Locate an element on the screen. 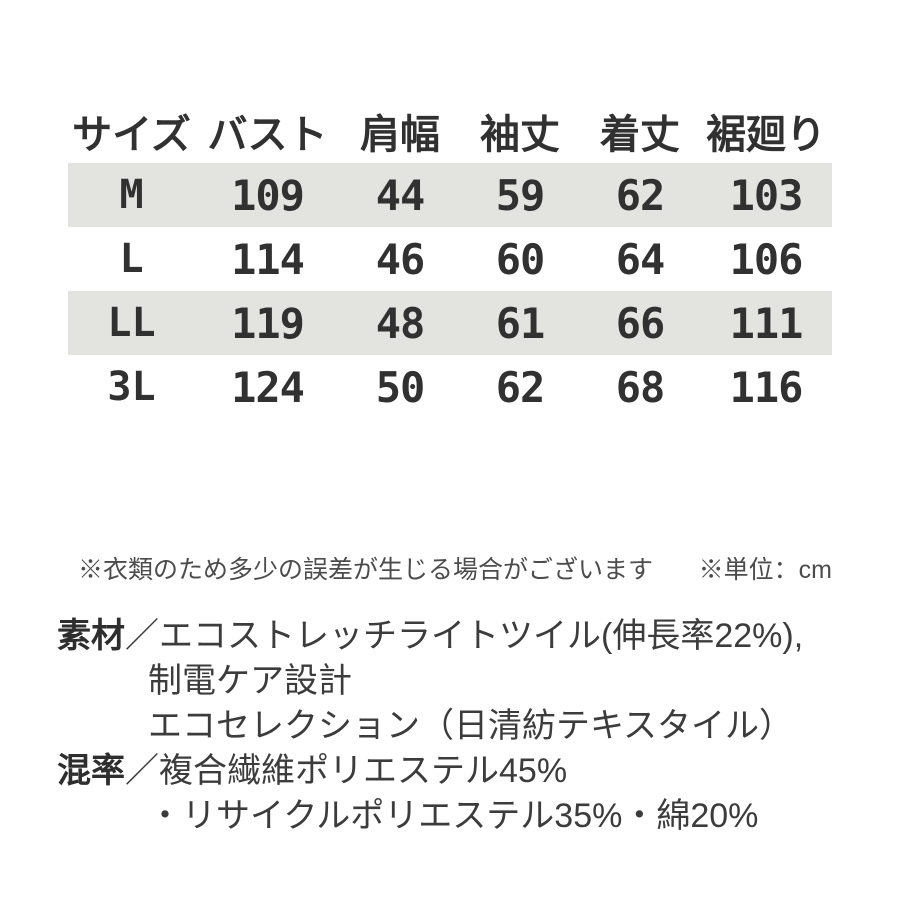 The height and width of the screenshot is (900, 900). cell-value: 109 is located at coordinates (268, 195).